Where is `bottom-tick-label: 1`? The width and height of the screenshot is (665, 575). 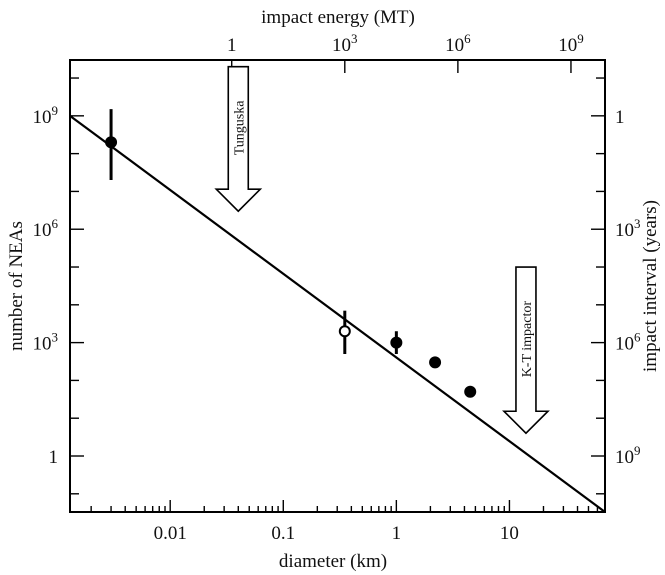
bottom-tick-label: 1 is located at coordinates (397, 533).